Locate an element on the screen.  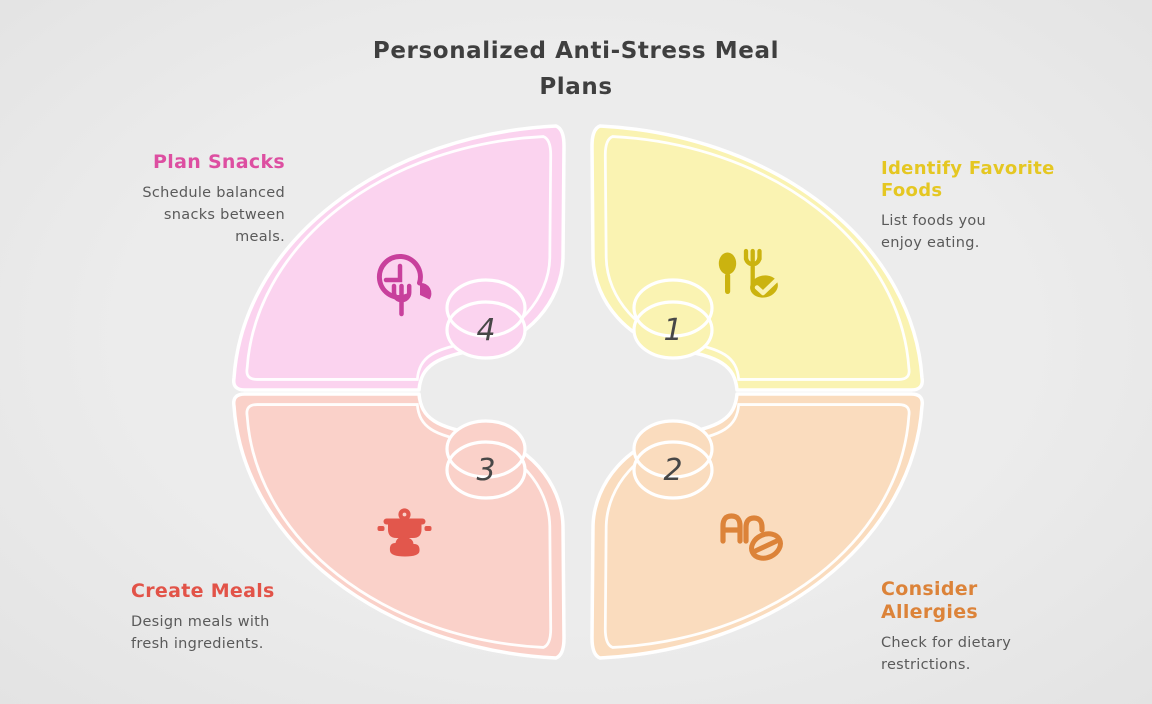
step-number: 4 is located at coordinates (485, 330).